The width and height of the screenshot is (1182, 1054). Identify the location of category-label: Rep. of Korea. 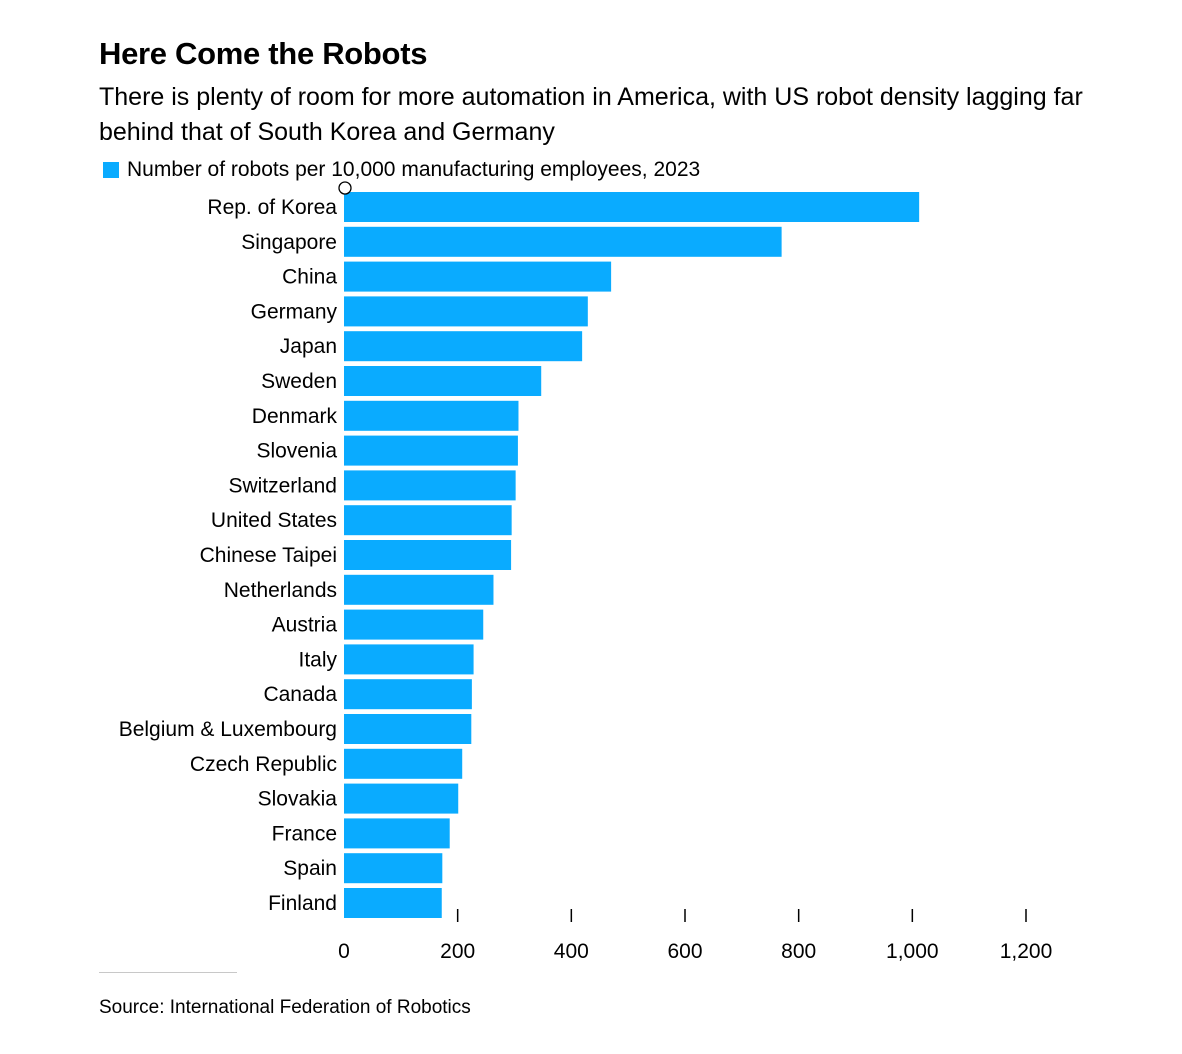
(272, 207).